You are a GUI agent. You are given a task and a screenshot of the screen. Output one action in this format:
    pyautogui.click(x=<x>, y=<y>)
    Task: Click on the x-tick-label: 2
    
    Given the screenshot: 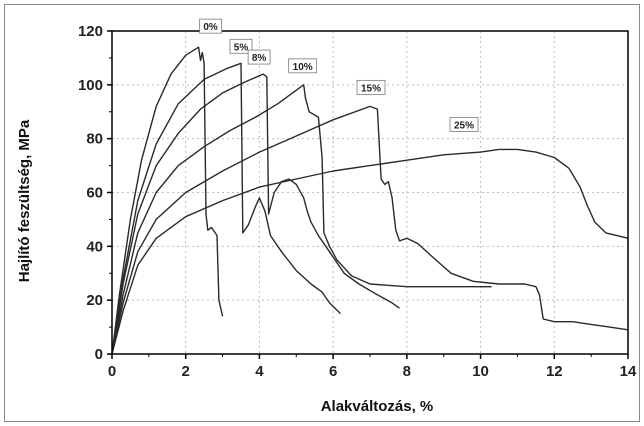 What is the action you would take?
    pyautogui.click(x=186, y=371)
    